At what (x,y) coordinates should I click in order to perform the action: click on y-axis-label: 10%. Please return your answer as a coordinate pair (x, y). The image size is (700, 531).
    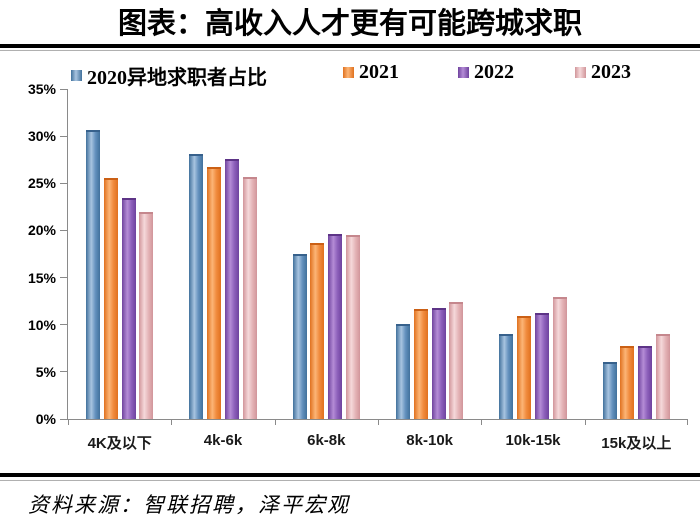
    Looking at the image, I should click on (41, 324).